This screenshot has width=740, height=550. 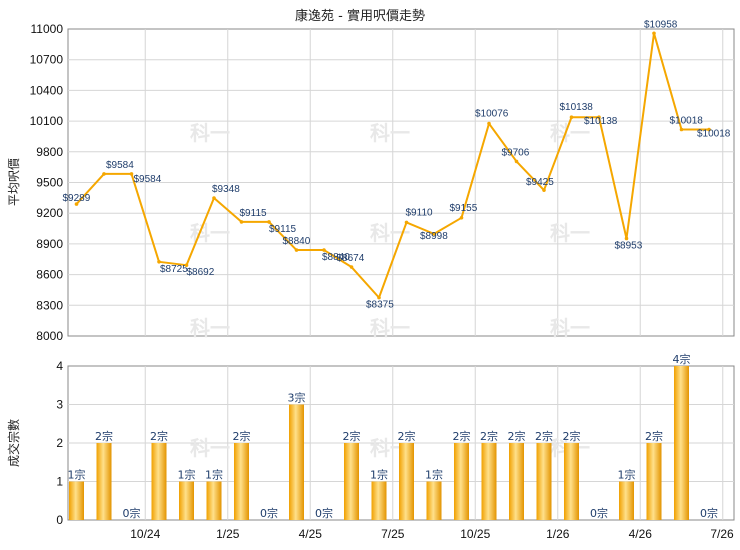 What do you see at coordinates (297, 398) in the screenshot?
I see `volume-bar-label: 3宗` at bounding box center [297, 398].